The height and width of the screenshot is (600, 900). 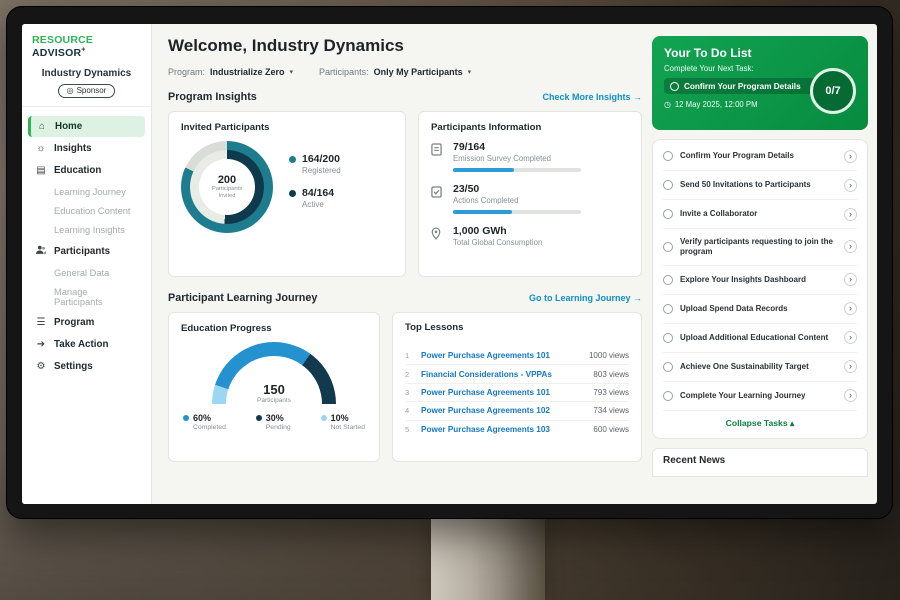 I want to click on todo-task-row: Send 50 Invitations to Participants ›, so click(x=760, y=185).